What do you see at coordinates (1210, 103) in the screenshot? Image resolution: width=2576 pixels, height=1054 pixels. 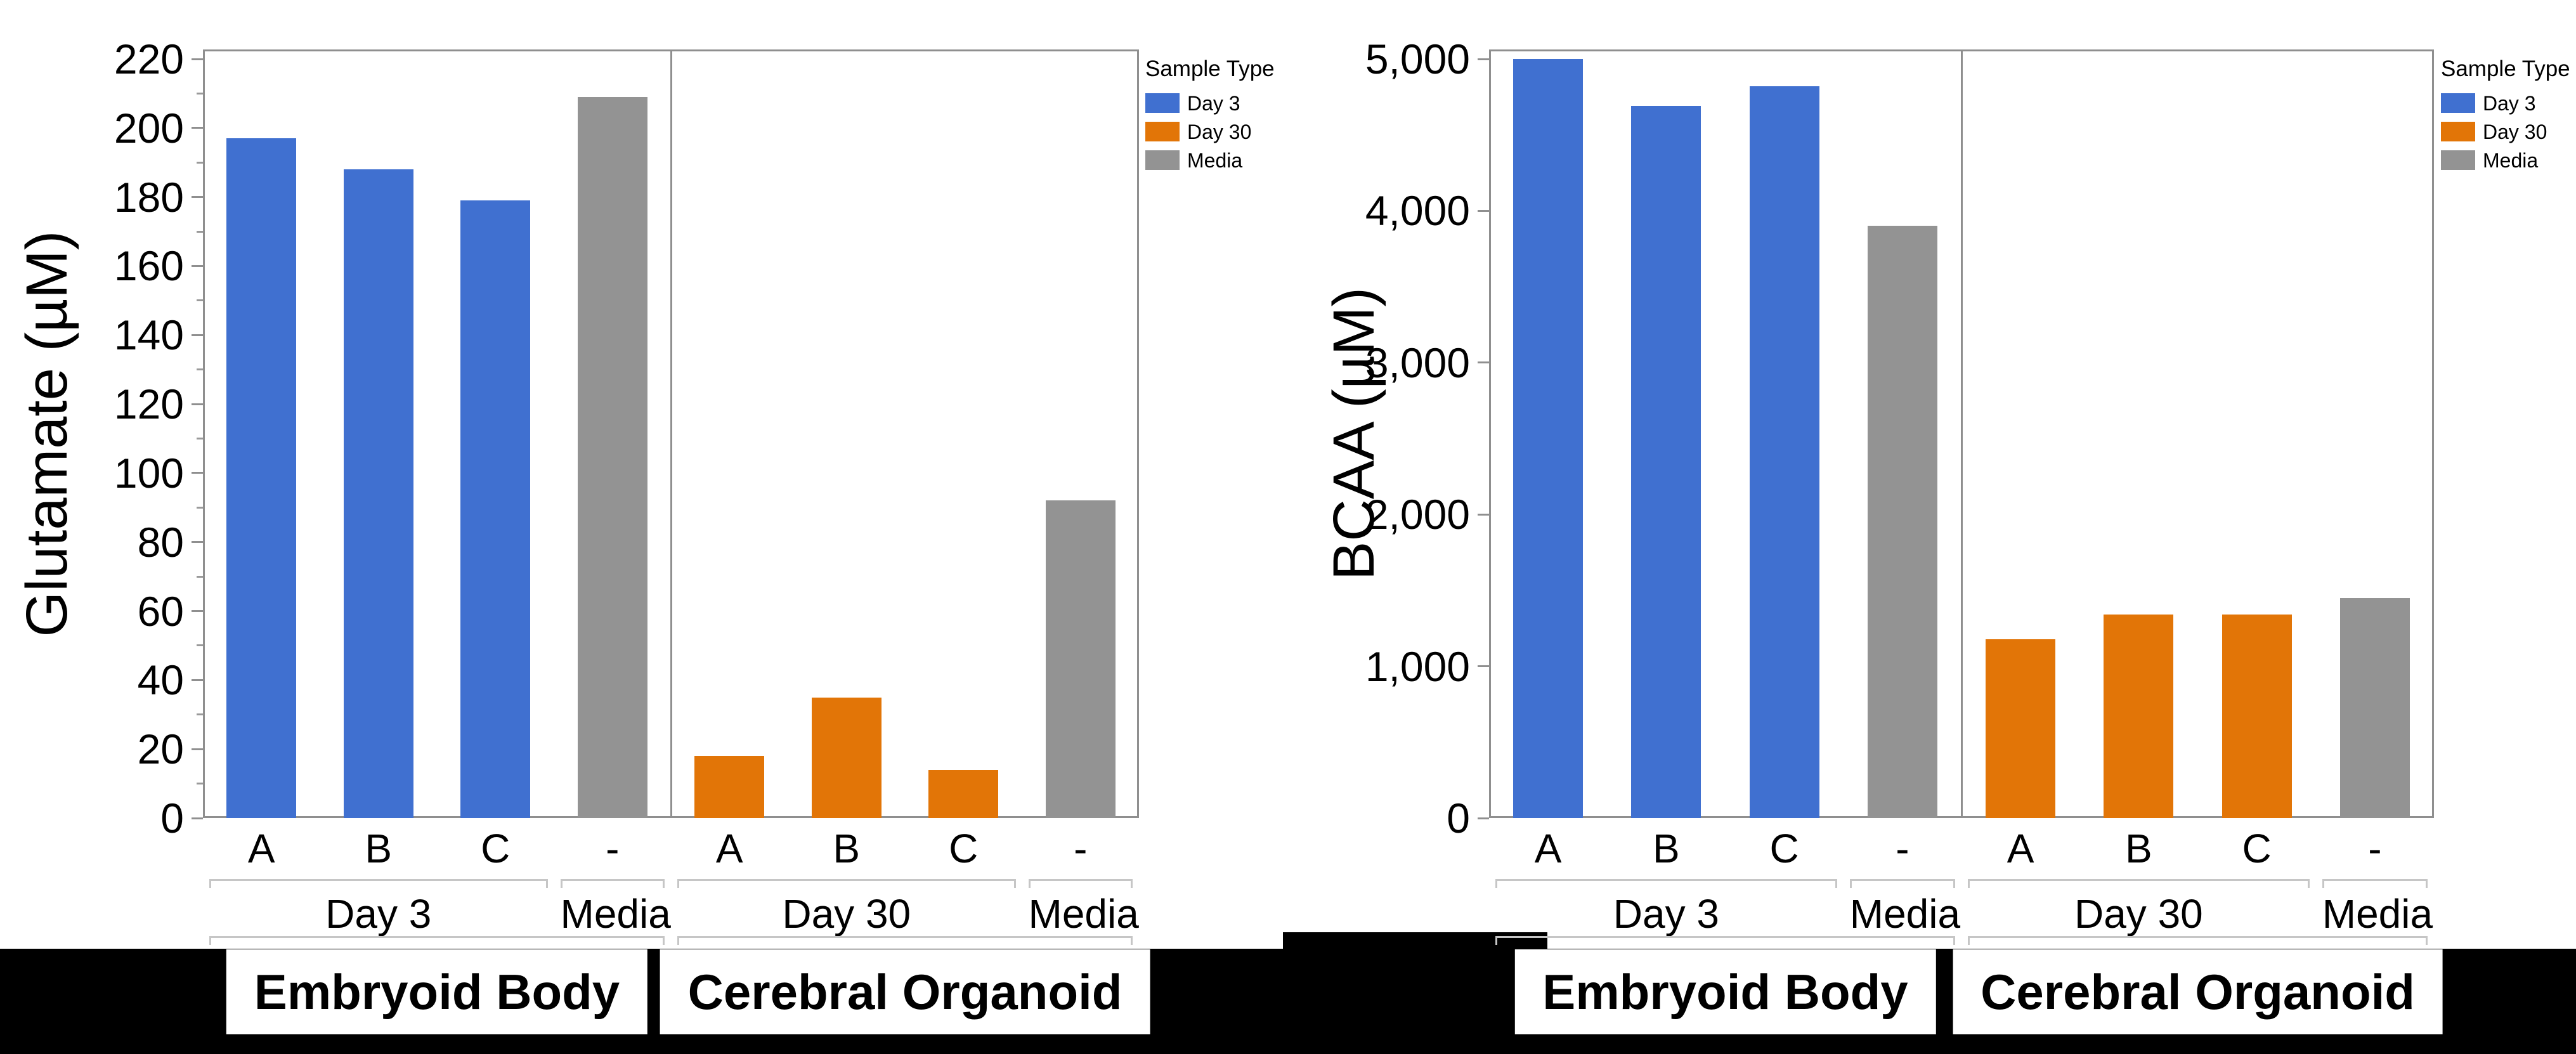 I see `legend-item-day-3: Day 3` at bounding box center [1210, 103].